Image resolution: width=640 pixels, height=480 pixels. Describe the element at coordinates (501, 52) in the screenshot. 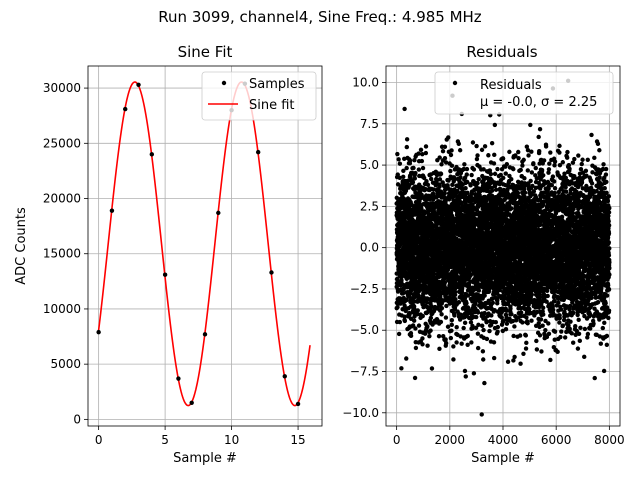

I see `residuals-title: Residuals` at that location.